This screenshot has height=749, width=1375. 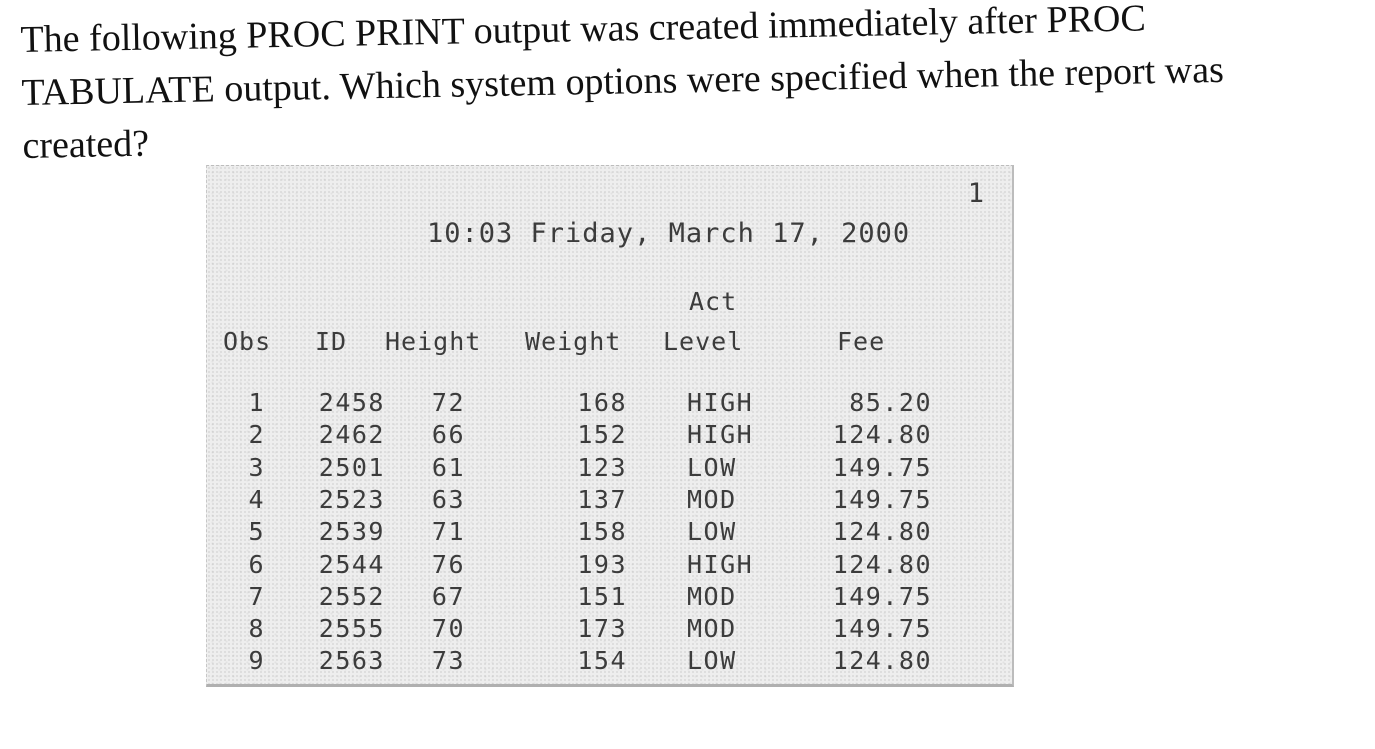 I want to click on cell-id: 2555, so click(x=351, y=629).